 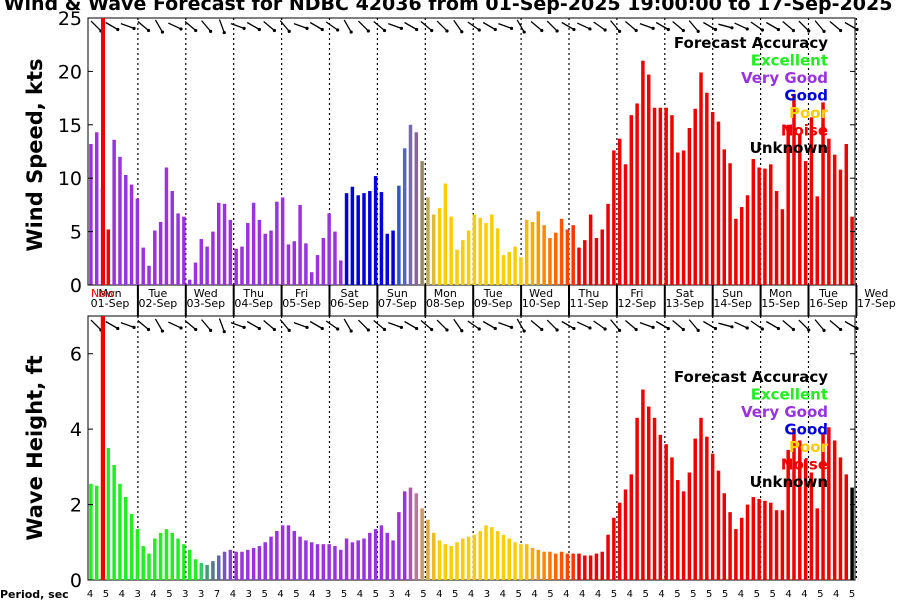 What do you see at coordinates (589, 293) in the screenshot?
I see `day-name-label: Thu` at bounding box center [589, 293].